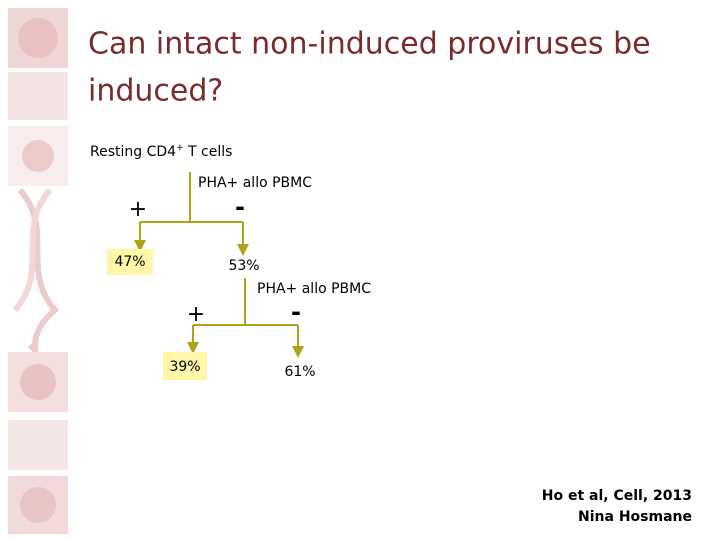 This screenshot has width=720, height=540. I want to click on percent: 39%, so click(184, 367).